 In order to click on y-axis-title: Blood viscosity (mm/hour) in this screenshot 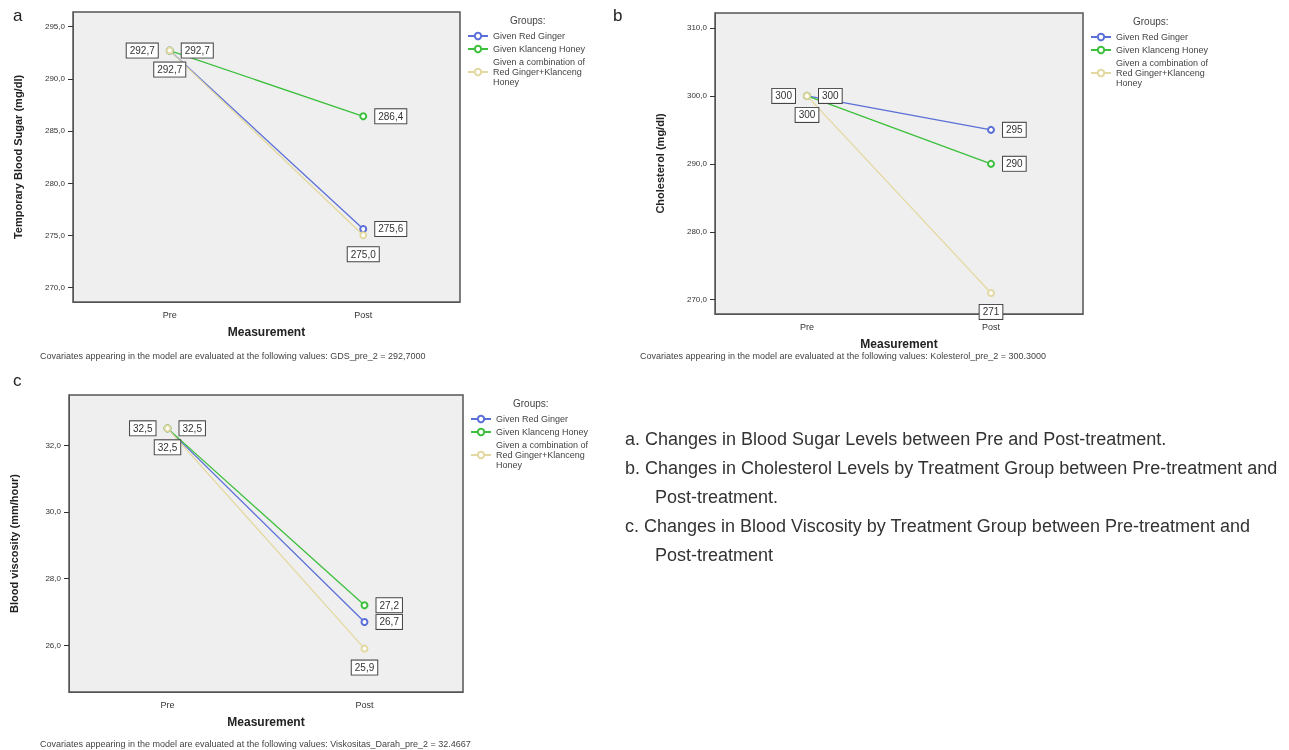, I will do `click(13, 543)`.